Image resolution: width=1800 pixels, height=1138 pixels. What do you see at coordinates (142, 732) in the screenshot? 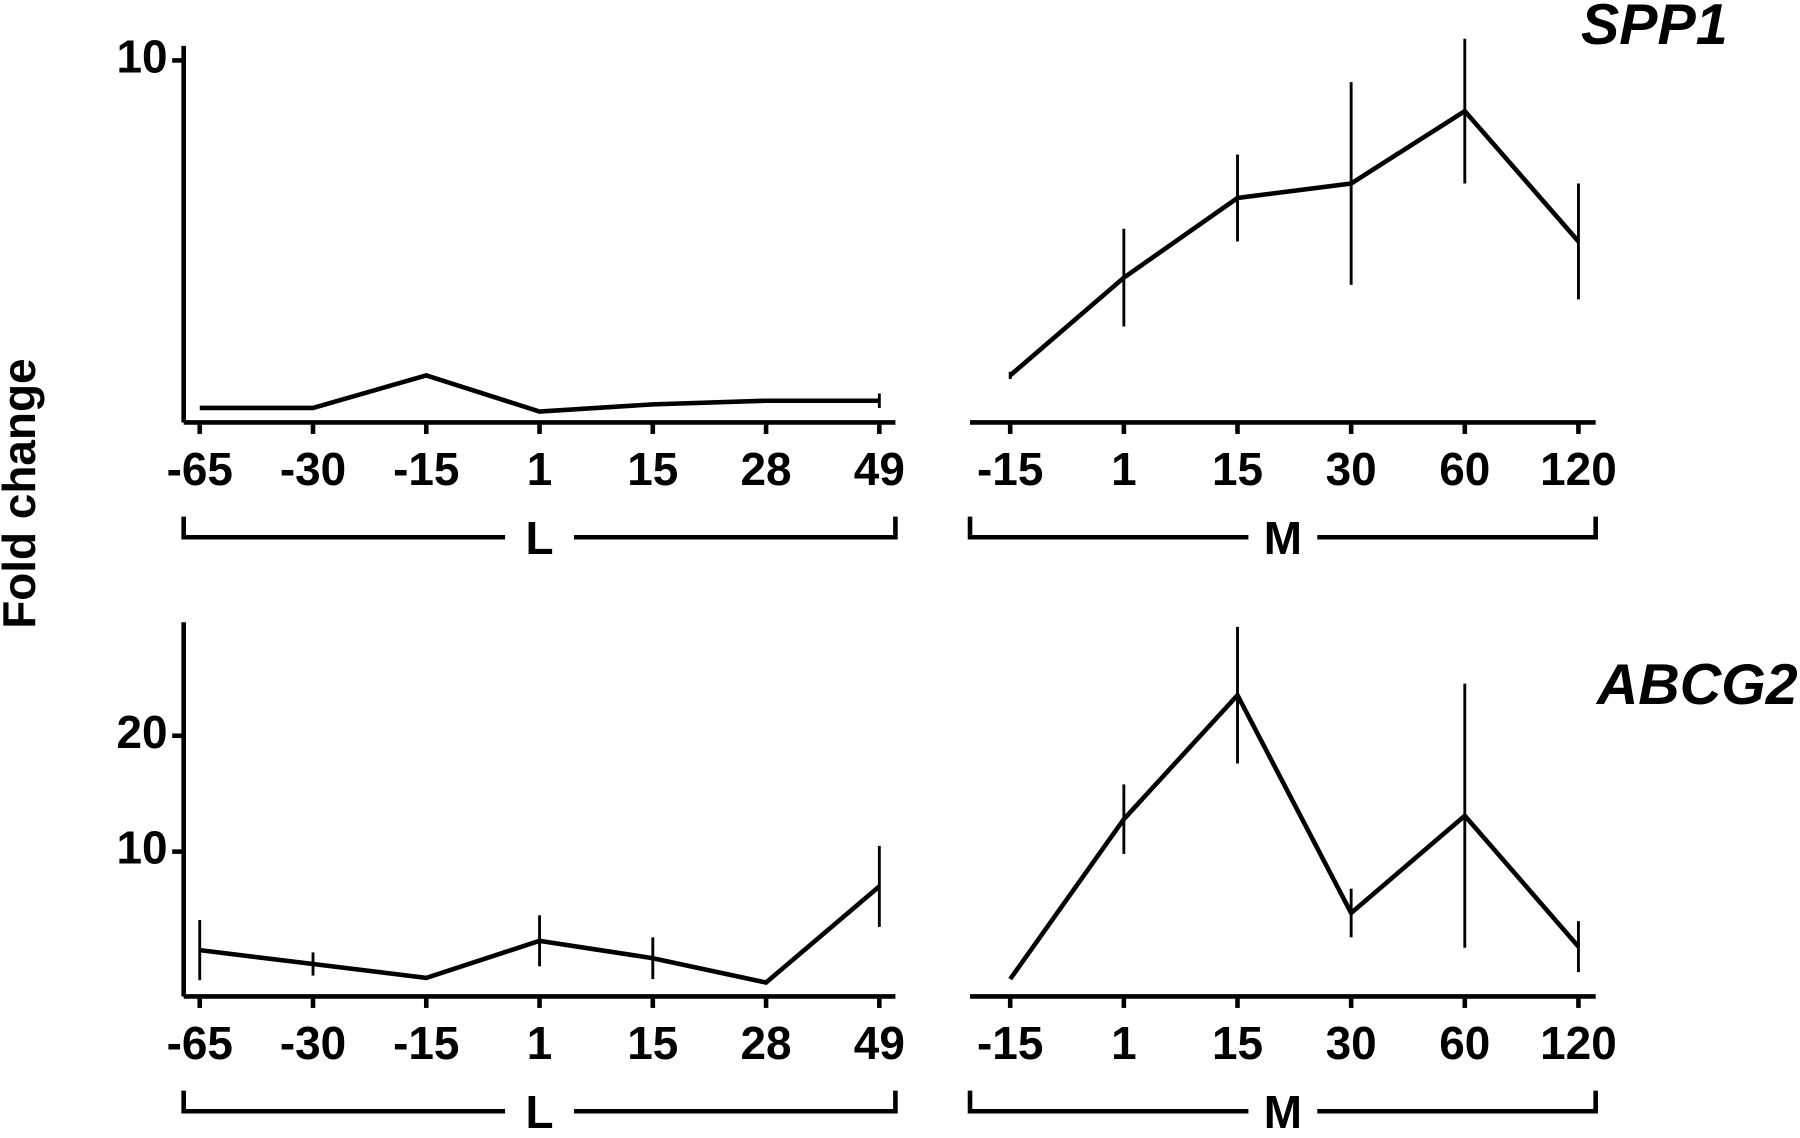
I see `y-tick-label: 20` at bounding box center [142, 732].